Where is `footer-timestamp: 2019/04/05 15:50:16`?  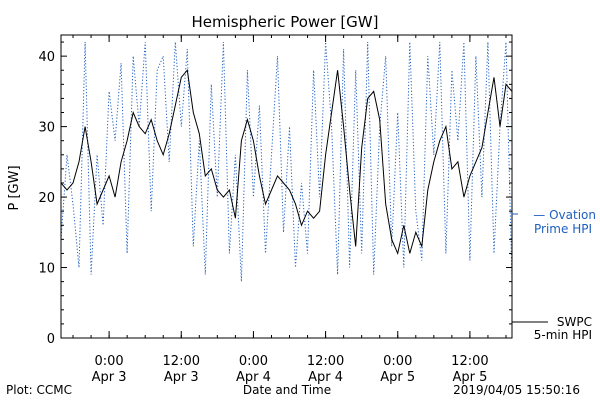 footer-timestamp: 2019/04/05 15:50:16 is located at coordinates (516, 390).